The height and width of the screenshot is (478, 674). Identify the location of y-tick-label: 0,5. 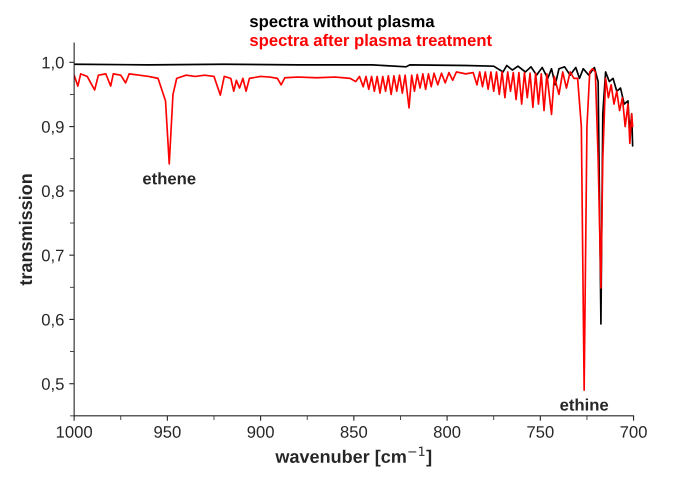
(53, 385).